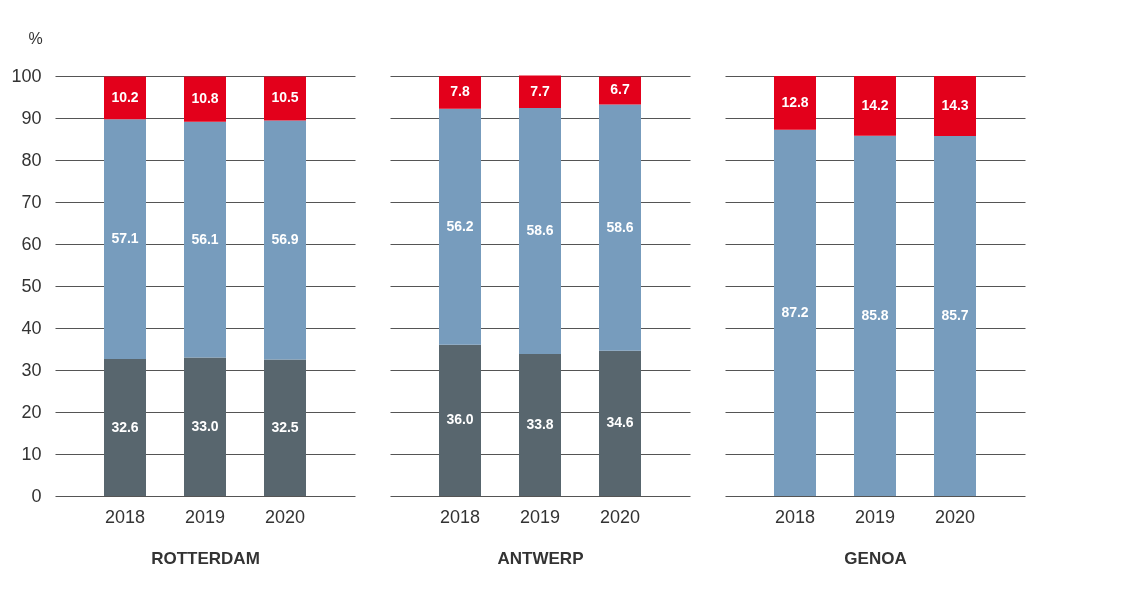 The image size is (1145, 613). I want to click on y-tick-label: 60, so click(31, 243).